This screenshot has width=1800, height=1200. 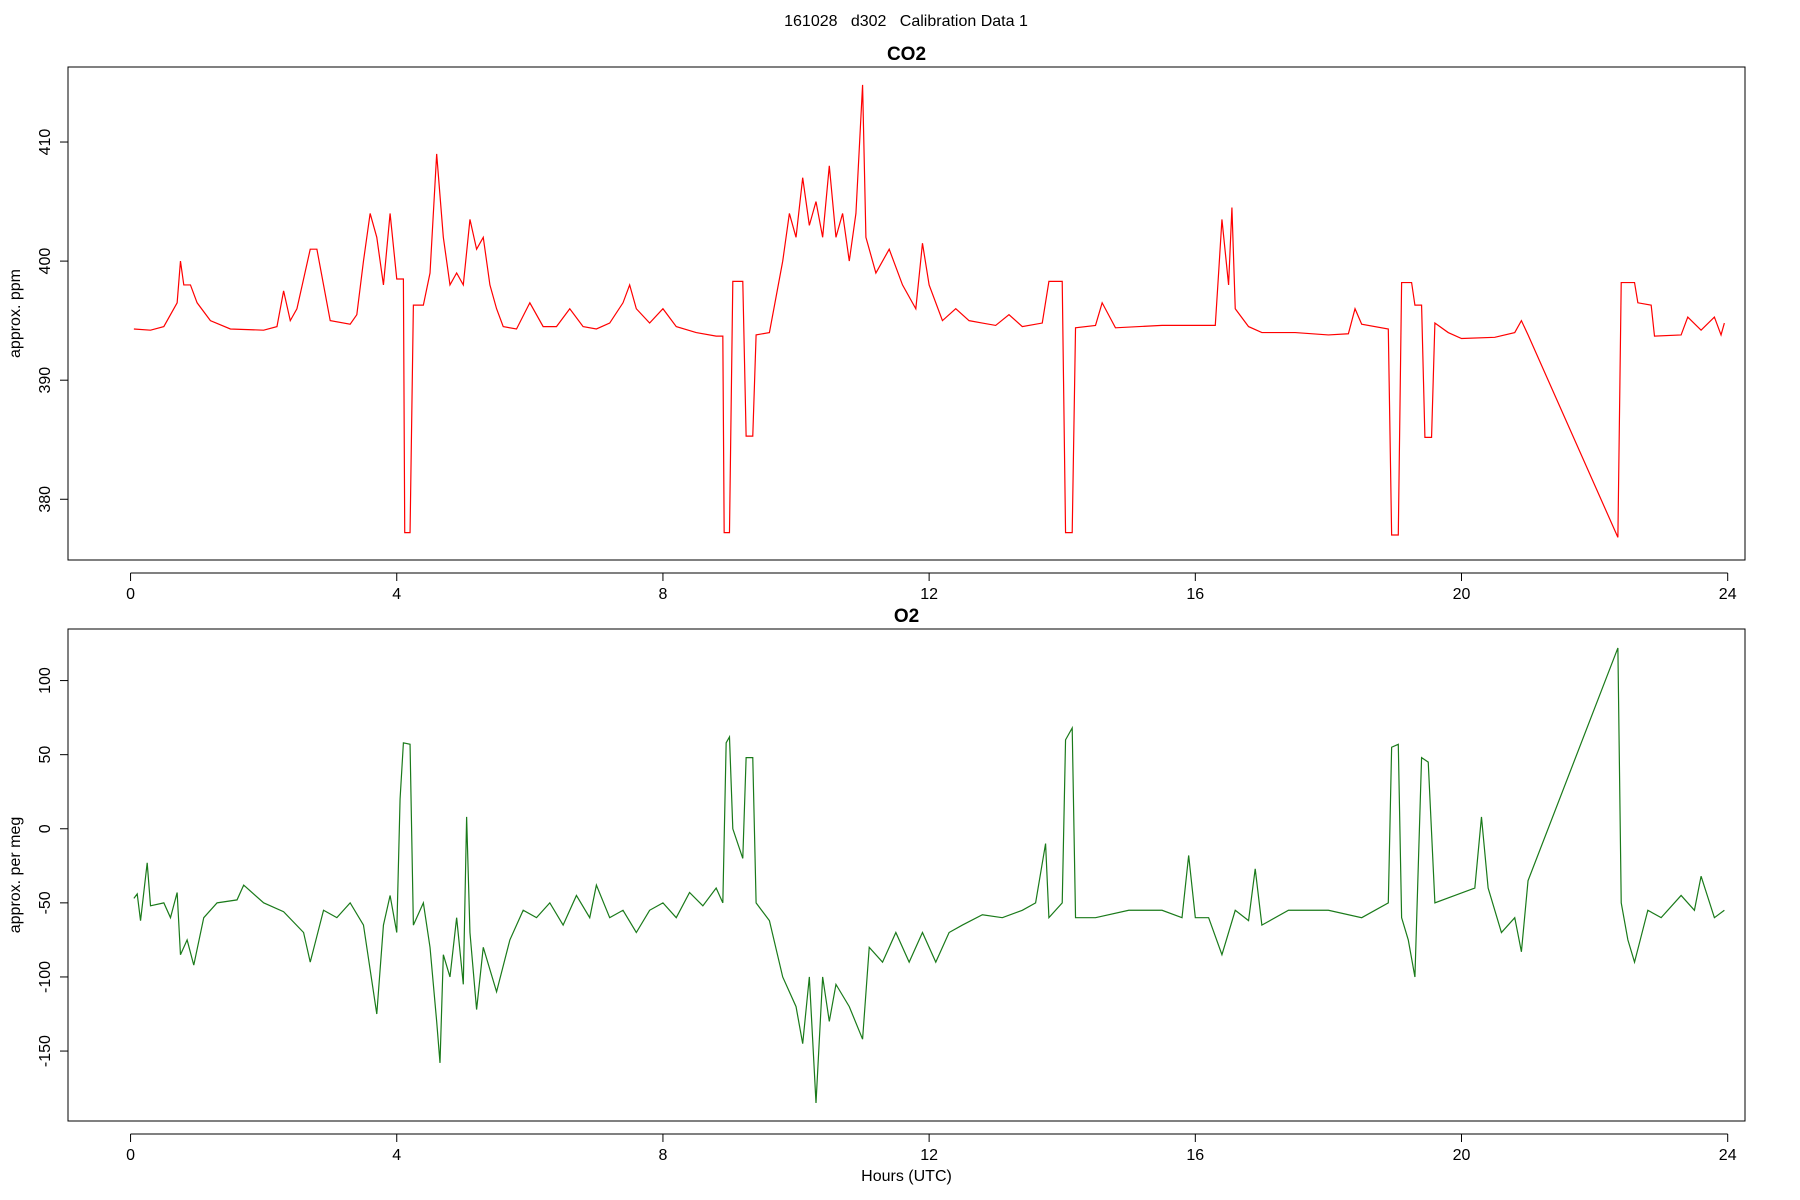 What do you see at coordinates (45, 261) in the screenshot?
I see `y-tick-label: 400` at bounding box center [45, 261].